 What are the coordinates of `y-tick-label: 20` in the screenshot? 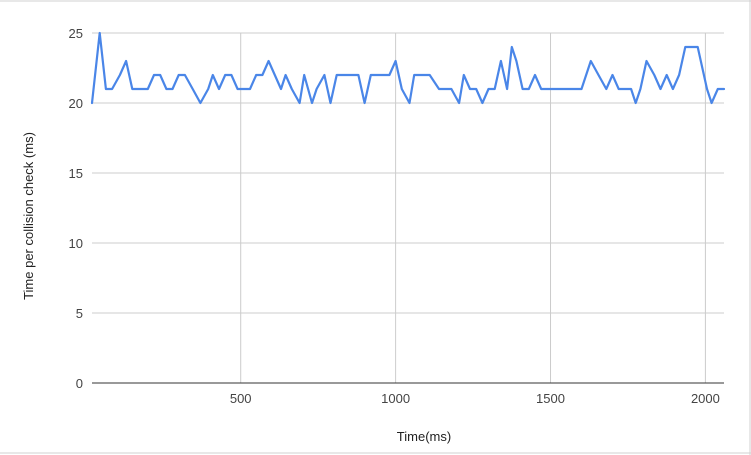 It's located at (76, 103).